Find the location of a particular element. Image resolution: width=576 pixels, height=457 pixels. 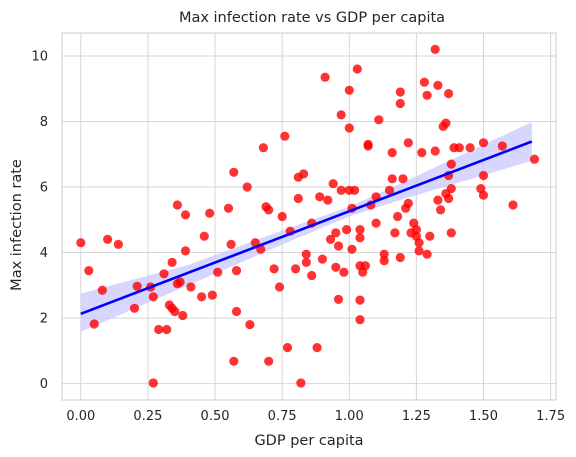

y-tick-label: 6 is located at coordinates (44, 188).